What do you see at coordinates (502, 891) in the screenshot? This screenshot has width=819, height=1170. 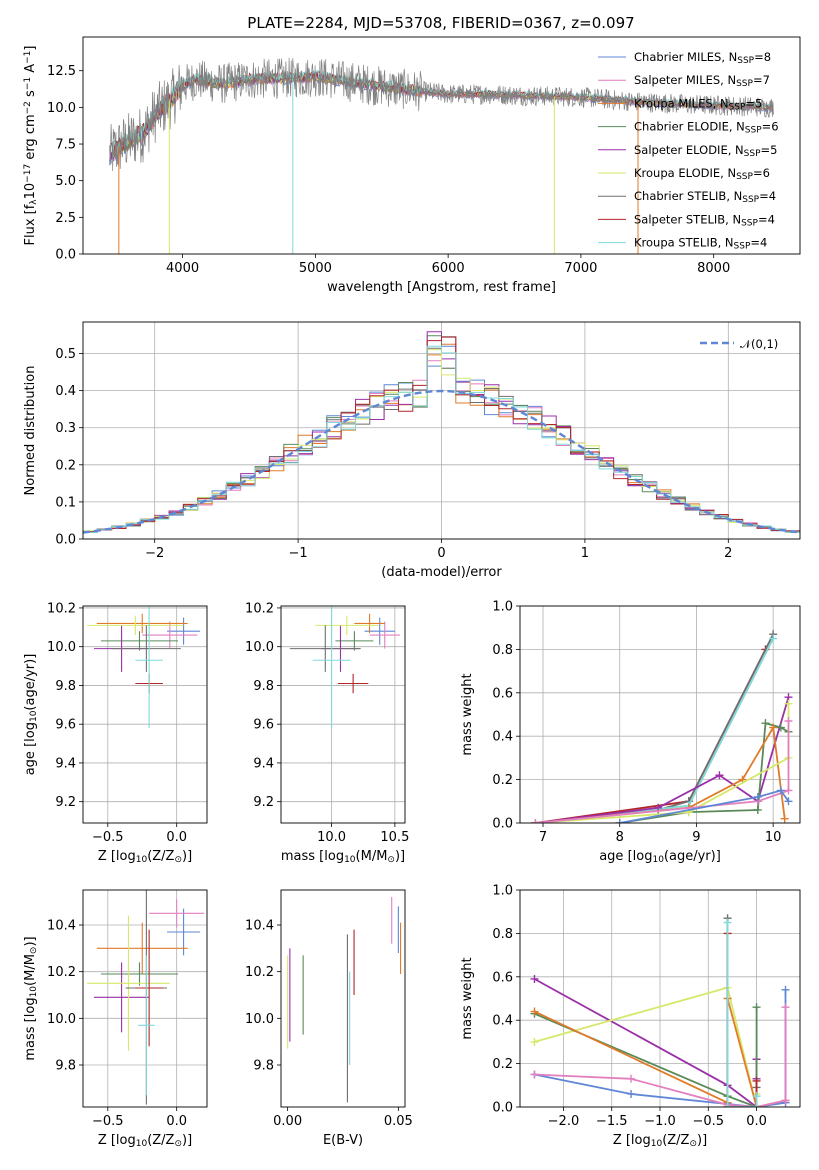 I see `y-tick-label: 1.0` at bounding box center [502, 891].